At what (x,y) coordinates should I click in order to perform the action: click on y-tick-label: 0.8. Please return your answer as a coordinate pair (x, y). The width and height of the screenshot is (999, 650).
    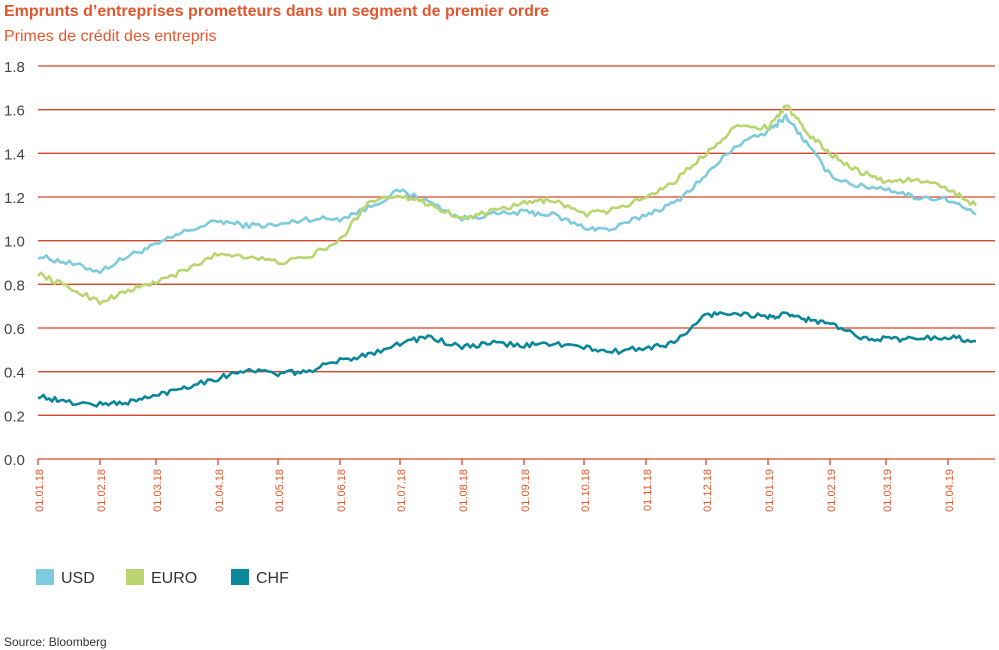
    Looking at the image, I should click on (14, 285).